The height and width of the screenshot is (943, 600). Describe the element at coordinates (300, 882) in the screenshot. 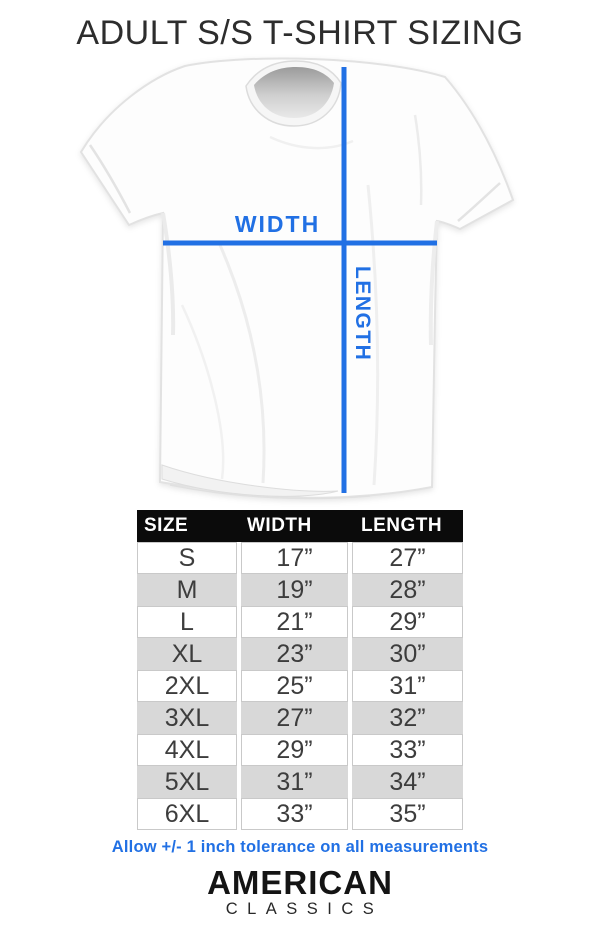

I see `brand-name: AMERICAN` at that location.